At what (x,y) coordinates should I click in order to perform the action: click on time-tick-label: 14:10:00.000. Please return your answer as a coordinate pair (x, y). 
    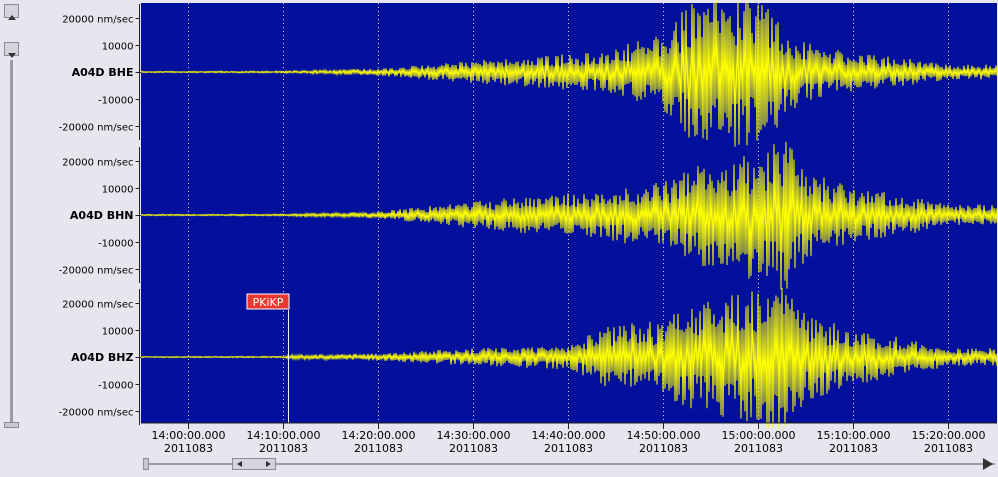
    Looking at the image, I should click on (284, 435).